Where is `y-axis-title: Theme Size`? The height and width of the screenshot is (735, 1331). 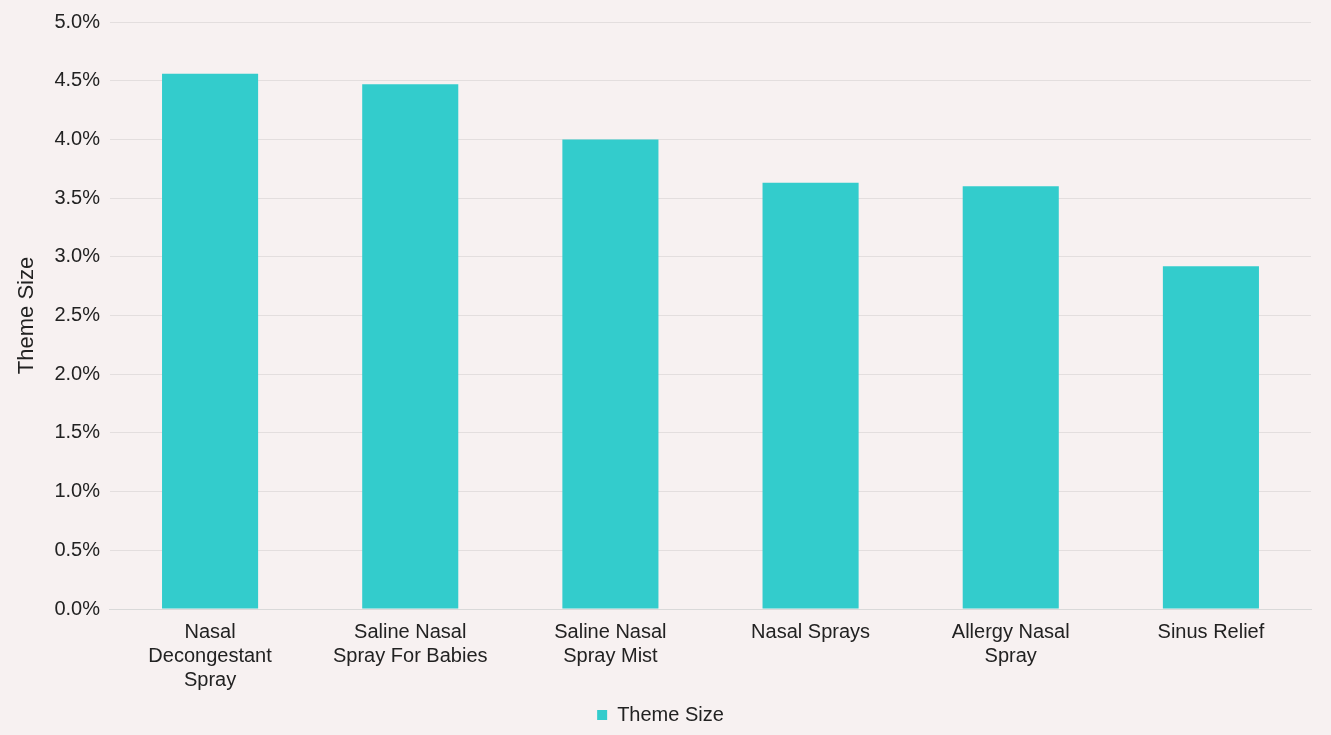 y-axis-title: Theme Size is located at coordinates (26, 315).